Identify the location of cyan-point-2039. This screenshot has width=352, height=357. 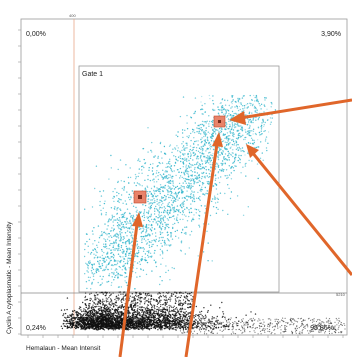
(114, 196).